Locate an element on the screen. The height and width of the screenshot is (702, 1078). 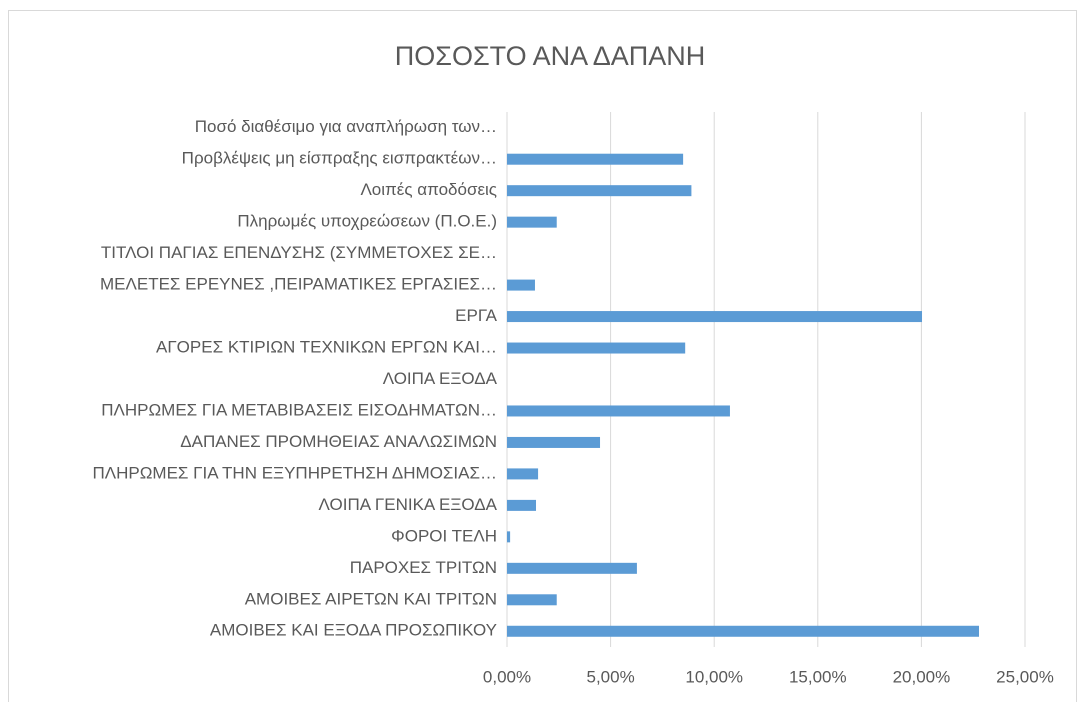
y-tick-label: ΛΟΙΠΑ ΕΞΟΔΑ is located at coordinates (440, 378).